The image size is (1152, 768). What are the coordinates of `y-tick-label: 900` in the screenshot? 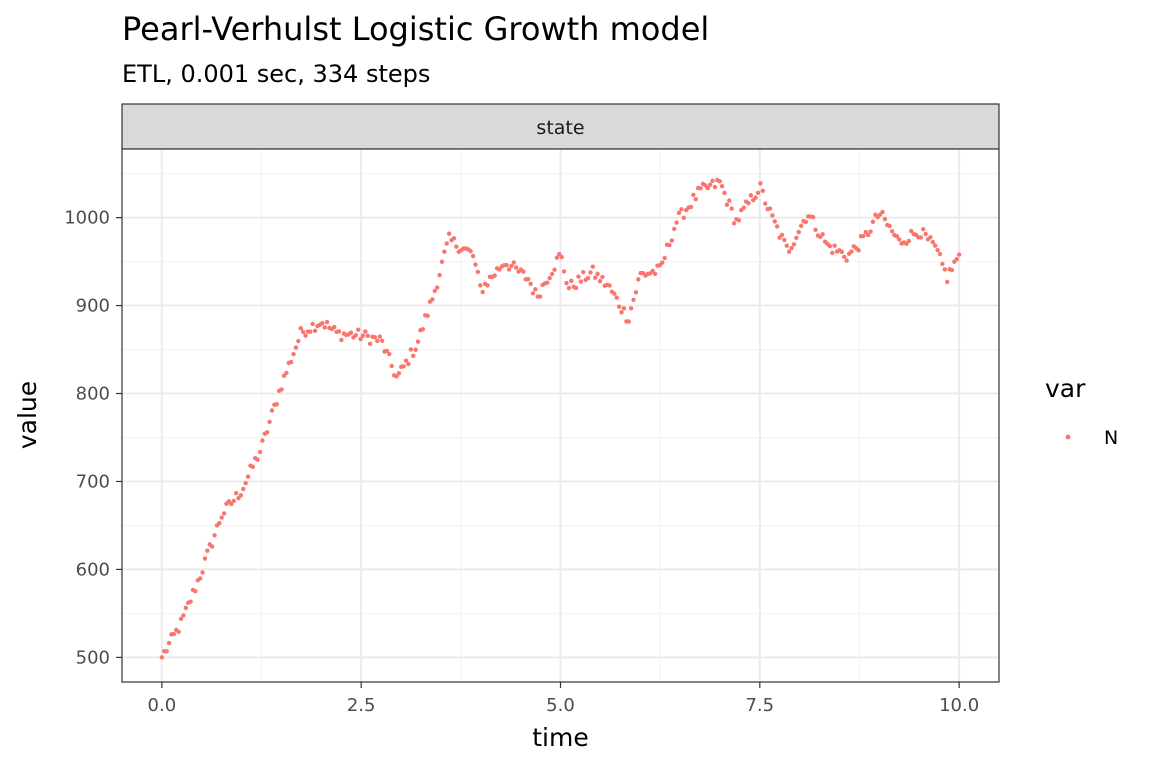 It's located at (93, 306).